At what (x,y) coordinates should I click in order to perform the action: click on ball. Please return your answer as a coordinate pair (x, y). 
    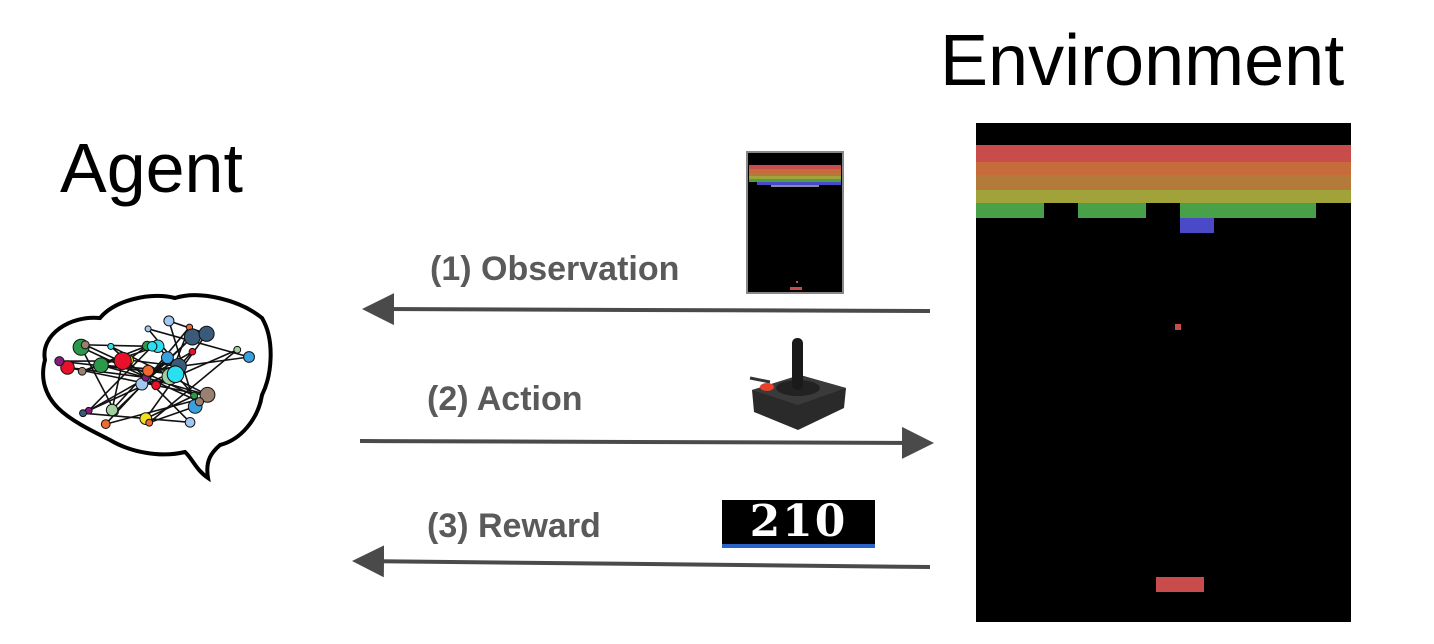
    Looking at the image, I should click on (1178, 327).